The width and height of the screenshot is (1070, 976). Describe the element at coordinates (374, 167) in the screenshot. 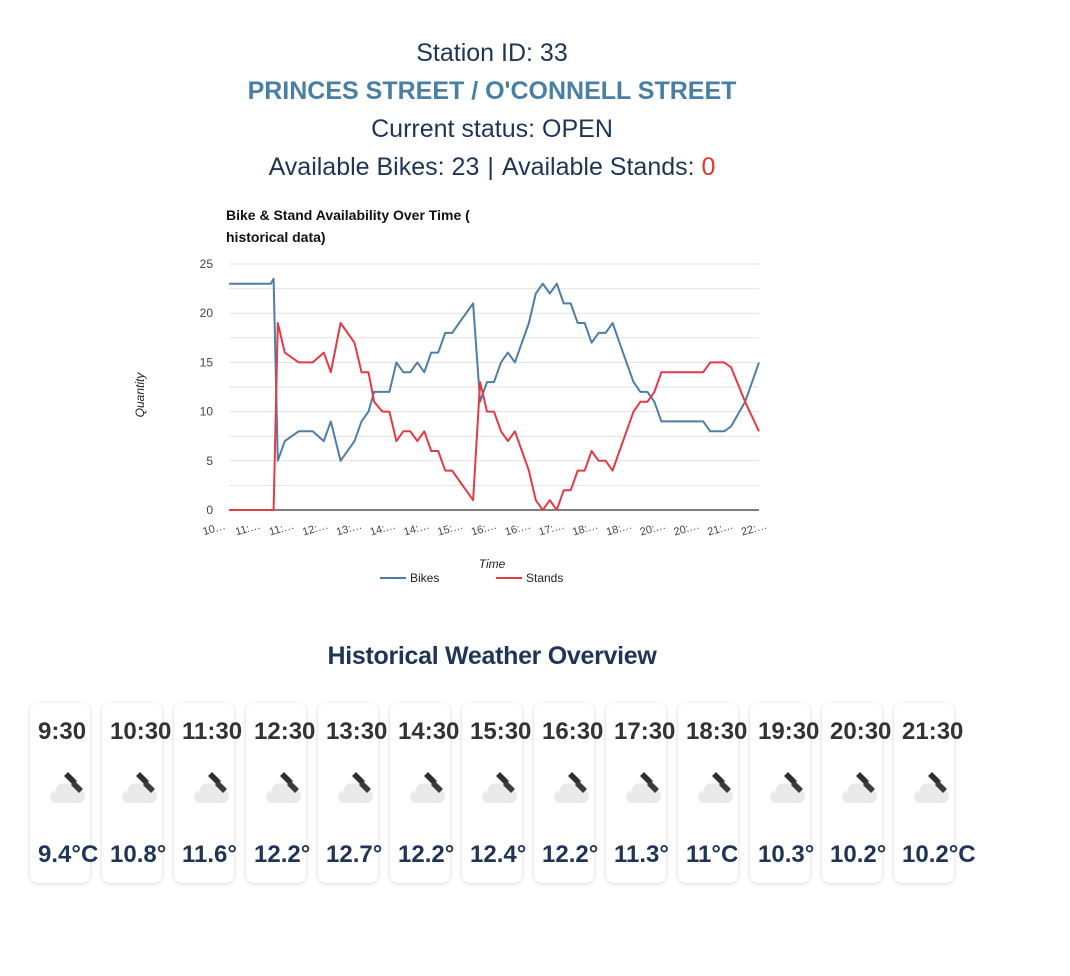

I see `available-bikes: Available Bikes: 23` at that location.